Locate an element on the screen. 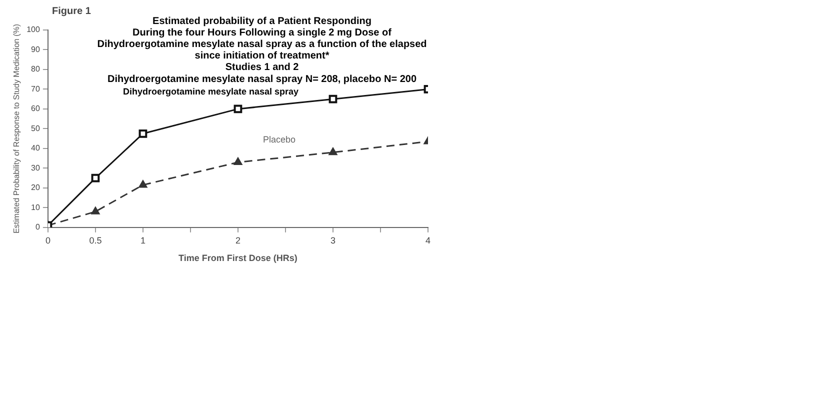  x-axis-title: Time From First Dose (HRs) is located at coordinates (238, 258).